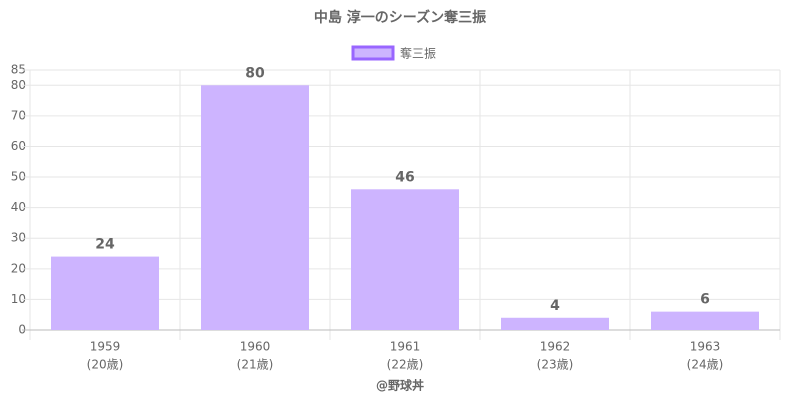 This screenshot has width=800, height=400. I want to click on y-tick-label: 10, so click(18, 299).